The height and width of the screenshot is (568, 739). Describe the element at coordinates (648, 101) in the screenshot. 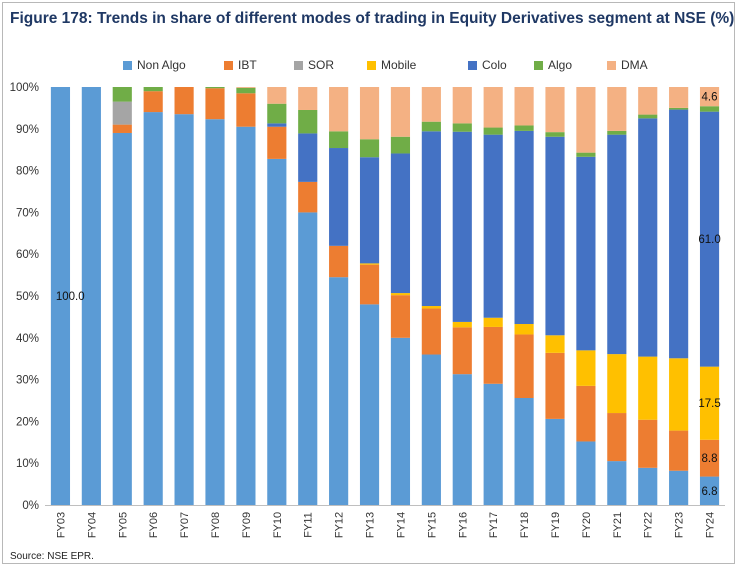

I see `bar-segment-dma-fy22` at that location.